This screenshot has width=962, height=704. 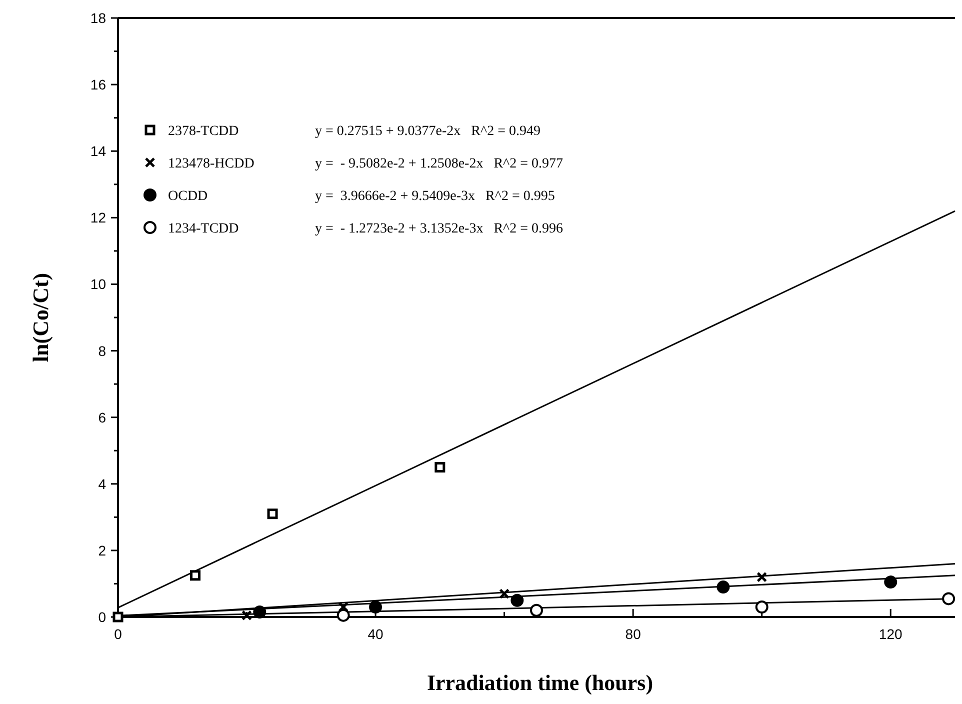 I want to click on legend-label: 1234-TCDD, so click(x=203, y=229).